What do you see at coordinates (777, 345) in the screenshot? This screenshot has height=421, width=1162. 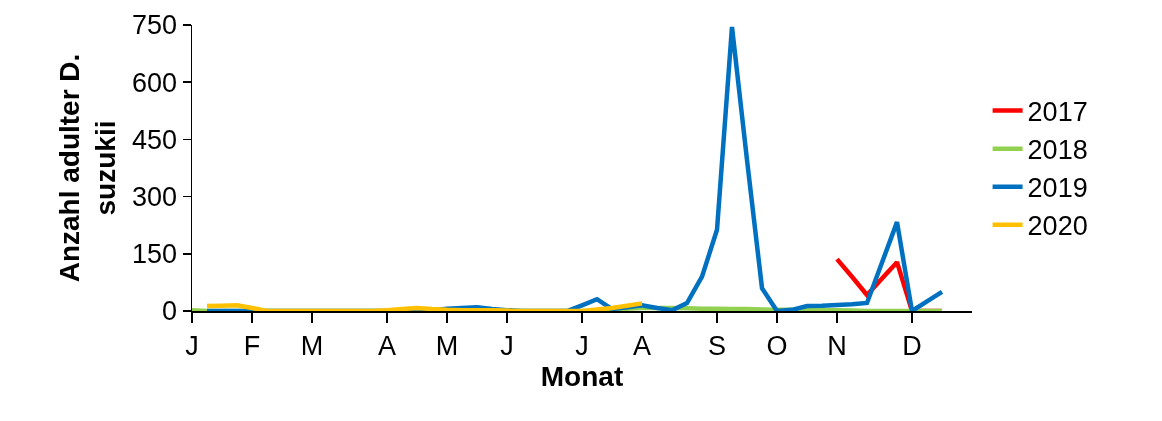 I see `x-tick-label: O` at bounding box center [777, 345].